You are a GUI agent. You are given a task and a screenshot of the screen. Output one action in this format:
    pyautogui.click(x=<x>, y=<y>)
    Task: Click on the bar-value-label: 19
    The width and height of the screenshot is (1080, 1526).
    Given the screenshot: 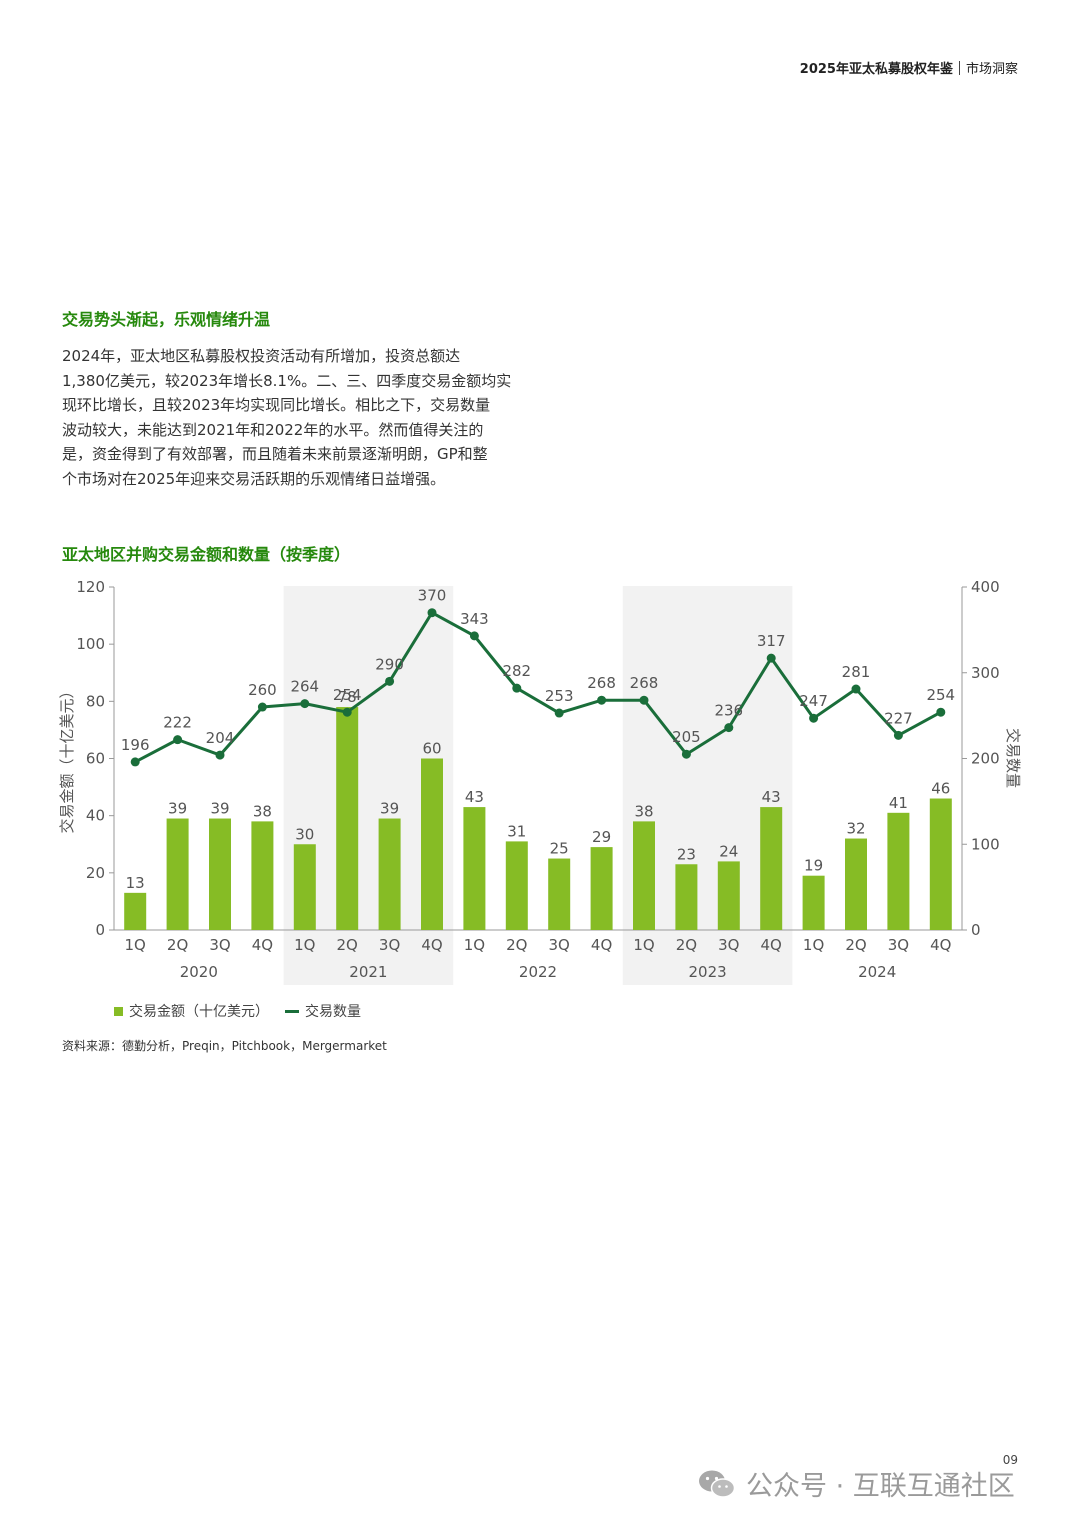 What is the action you would take?
    pyautogui.click(x=813, y=866)
    